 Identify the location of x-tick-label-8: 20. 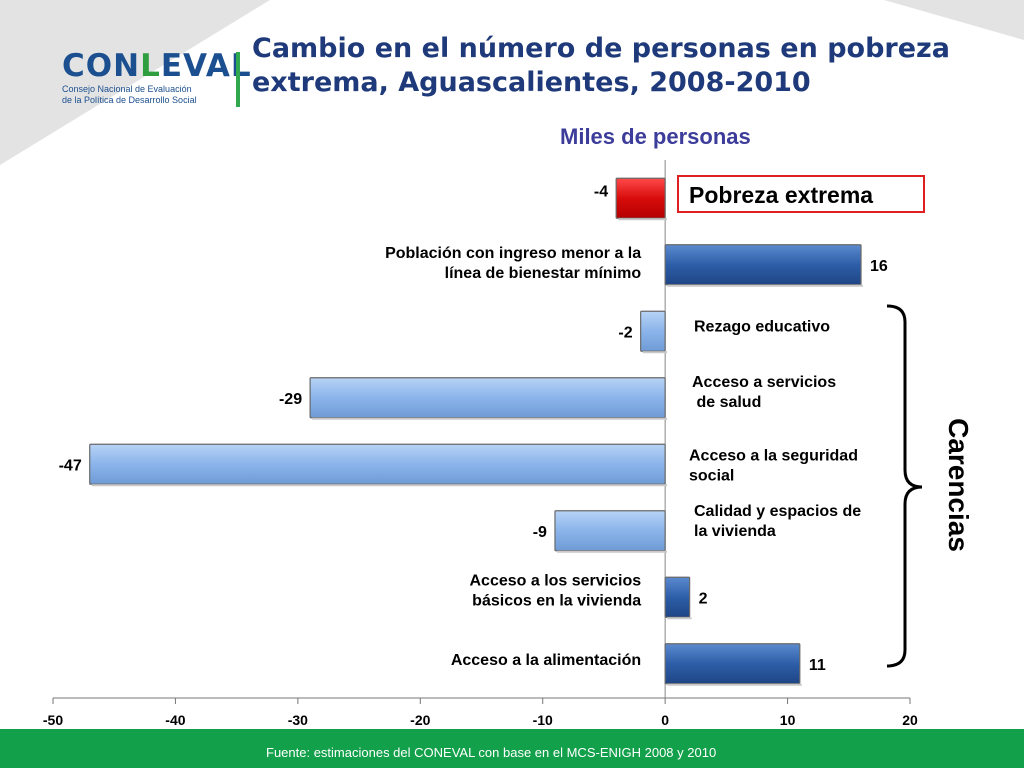
(910, 720).